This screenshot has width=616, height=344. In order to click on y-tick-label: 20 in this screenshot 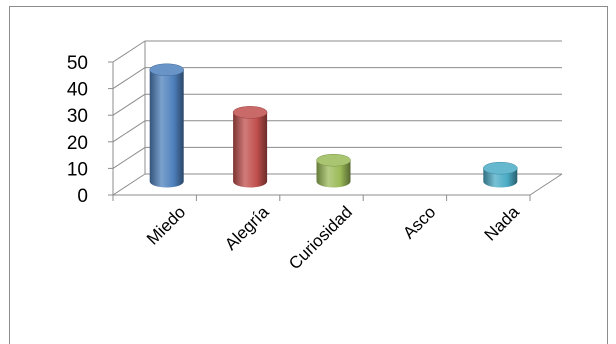, I will do `click(77, 143)`.